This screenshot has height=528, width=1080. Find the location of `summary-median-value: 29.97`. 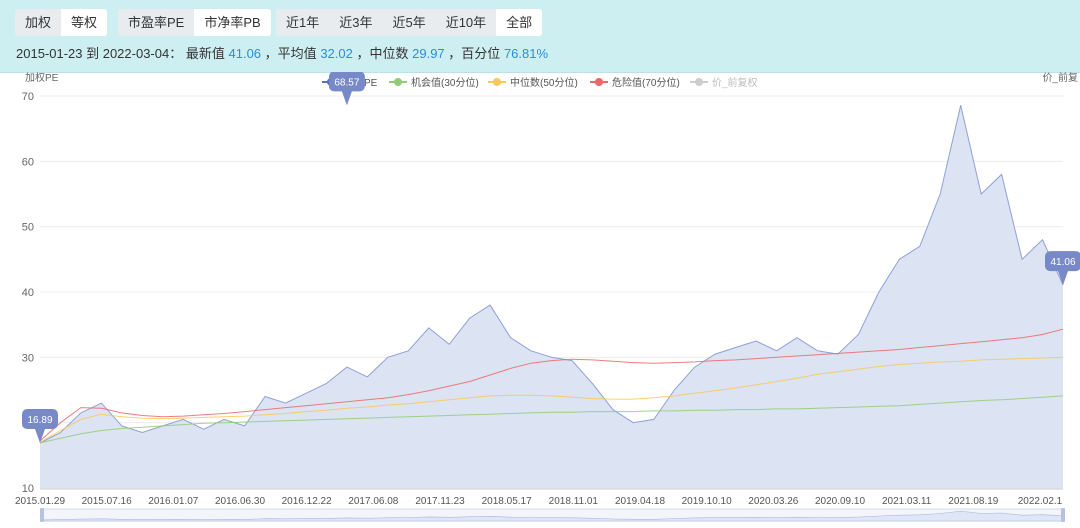

summary-median-value: 29.97 is located at coordinates (428, 53).